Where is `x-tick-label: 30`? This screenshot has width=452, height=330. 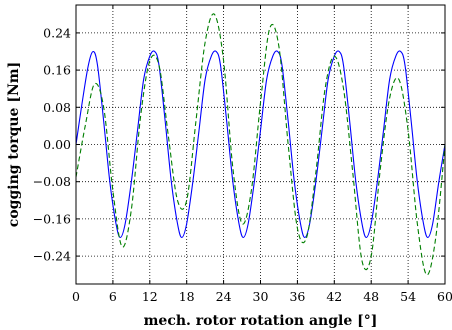
x-tick-label: 30 is located at coordinates (261, 296).